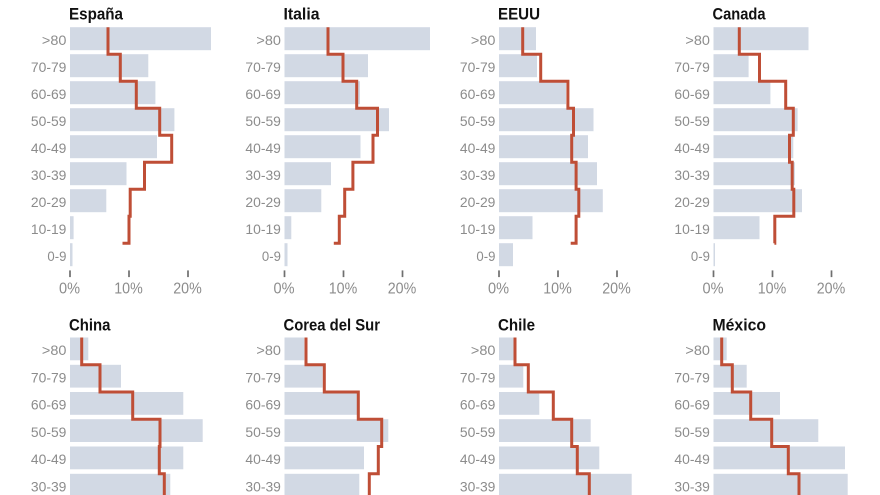 The image size is (880, 495). I want to click on svg-text: EEUU, so click(519, 13).